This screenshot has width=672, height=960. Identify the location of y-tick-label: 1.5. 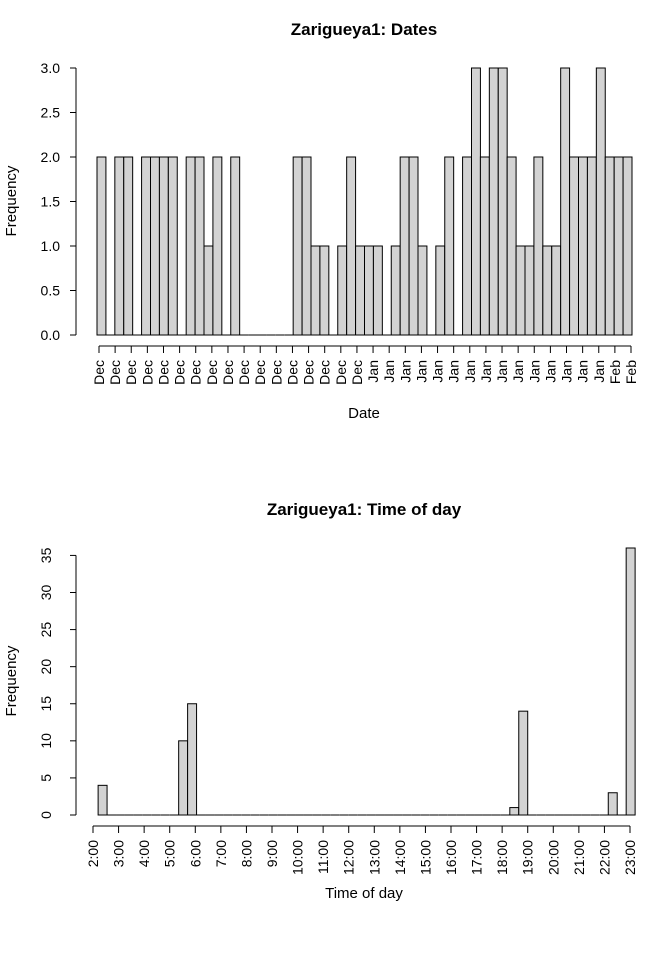
(51, 202).